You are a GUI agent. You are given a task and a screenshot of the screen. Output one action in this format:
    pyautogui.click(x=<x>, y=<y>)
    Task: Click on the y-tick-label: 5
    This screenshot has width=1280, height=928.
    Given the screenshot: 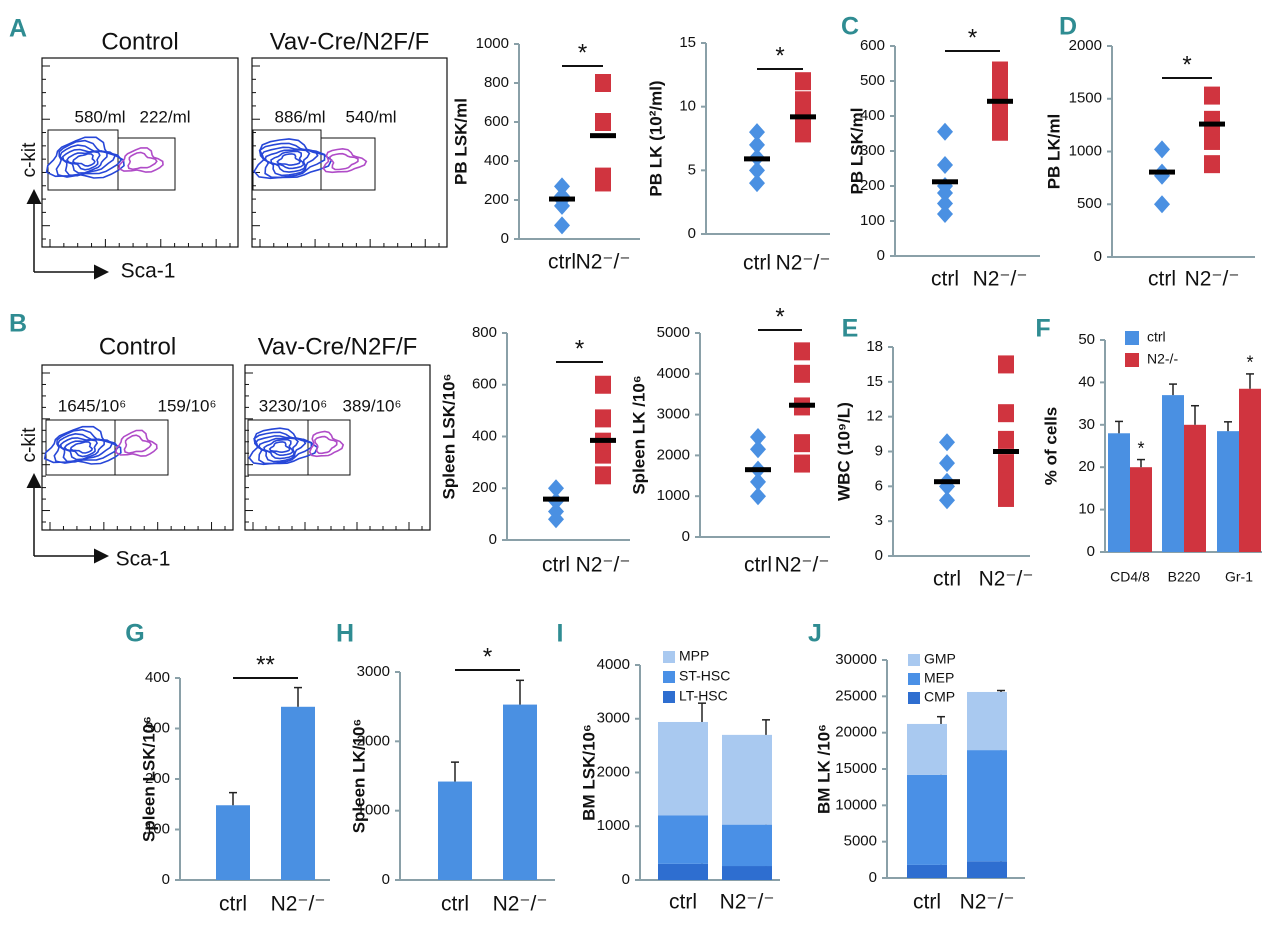 What is the action you would take?
    pyautogui.click(x=692, y=169)
    